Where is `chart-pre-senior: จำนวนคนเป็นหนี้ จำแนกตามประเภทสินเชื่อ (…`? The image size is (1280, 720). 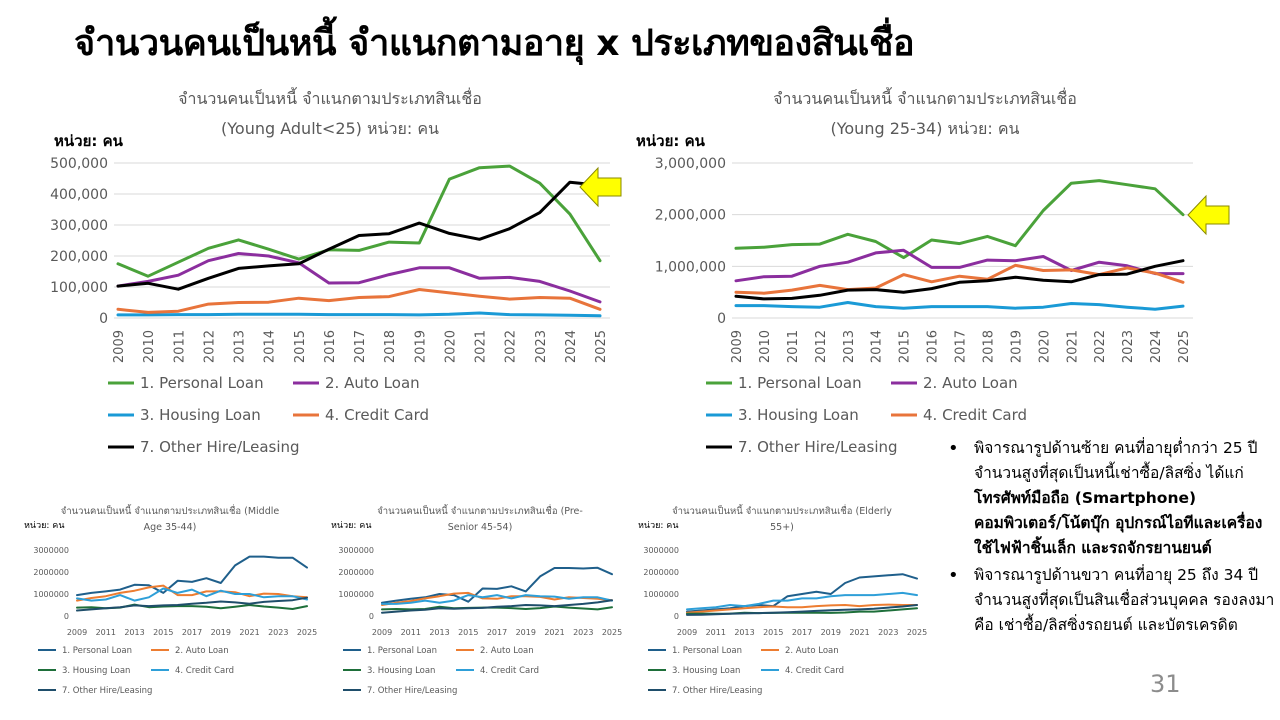
chart-pre-senior: จำนวนคนเป็นหนี้ จำแนกตามประเภทสินเชื่อ (… is located at coordinates (477, 602).